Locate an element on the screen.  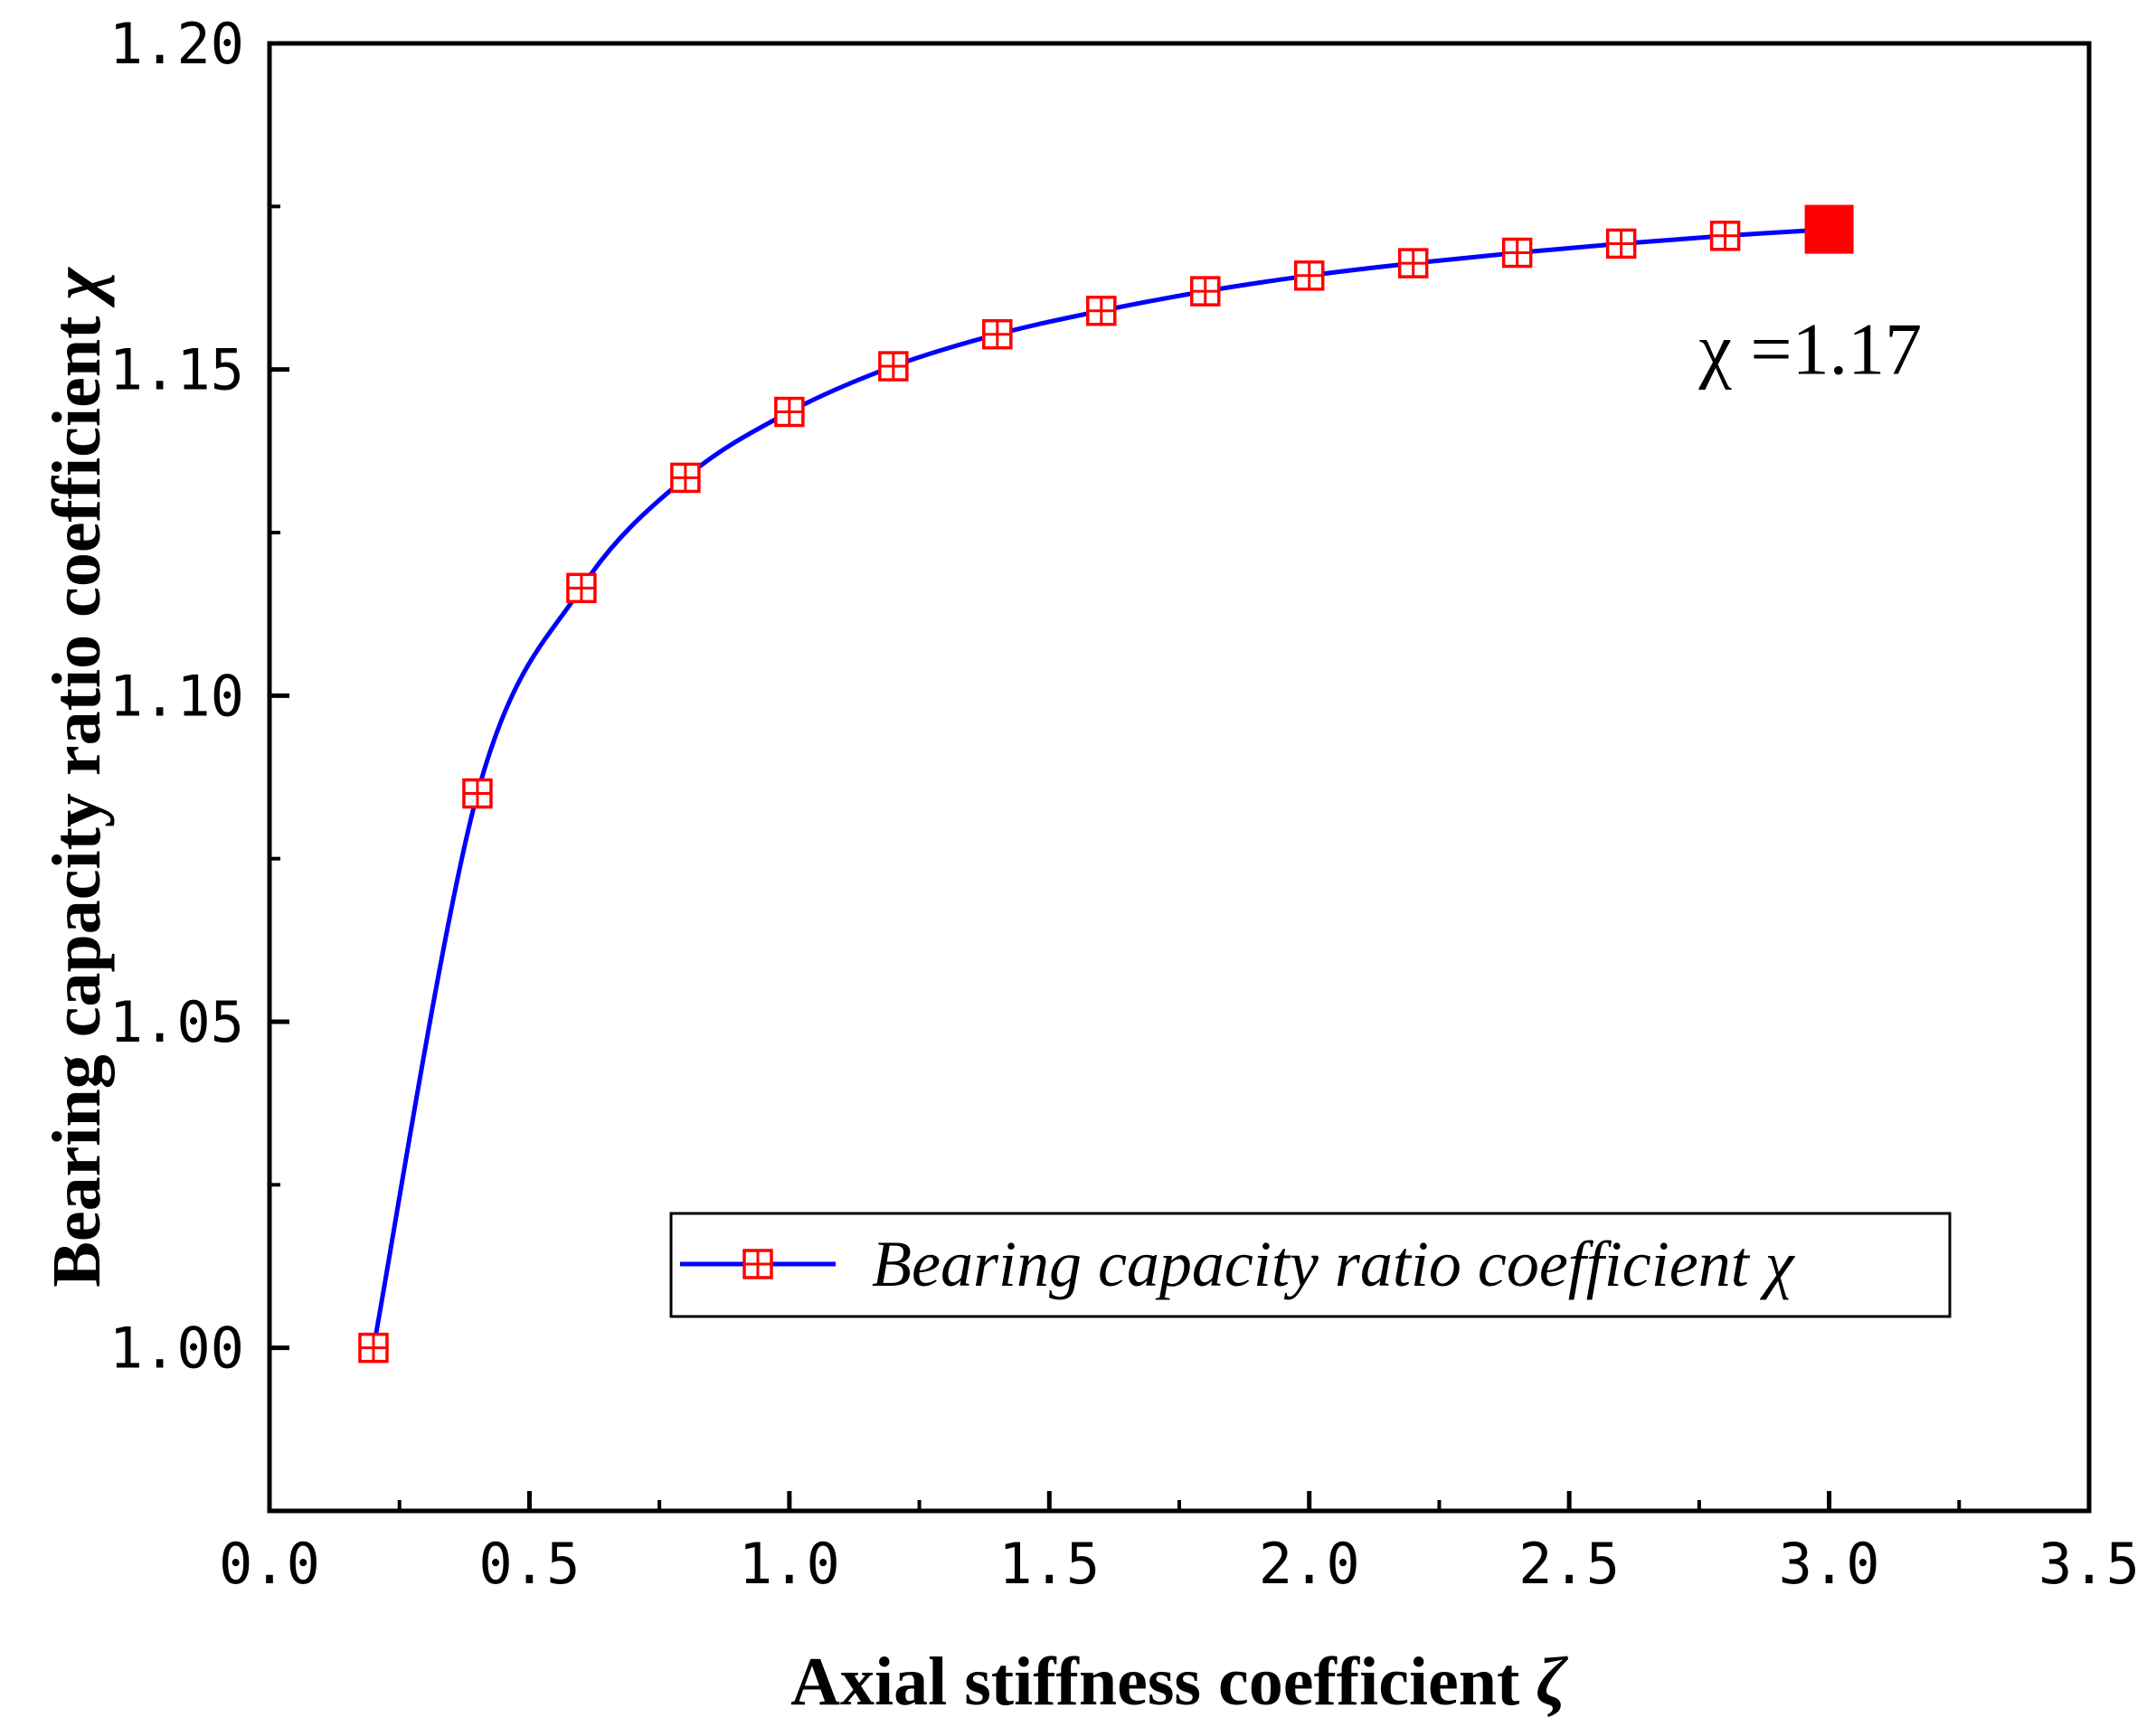
x-tick-label: 0.5 is located at coordinates (529, 1564).